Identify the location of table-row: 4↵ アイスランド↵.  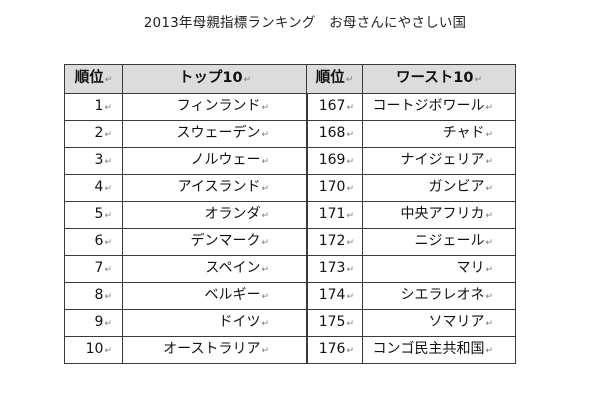
(186, 188).